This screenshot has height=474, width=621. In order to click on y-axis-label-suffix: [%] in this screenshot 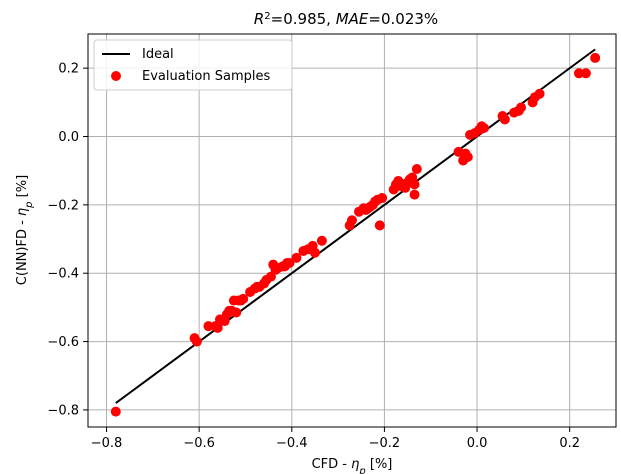, I will do `click(22, 188)`.